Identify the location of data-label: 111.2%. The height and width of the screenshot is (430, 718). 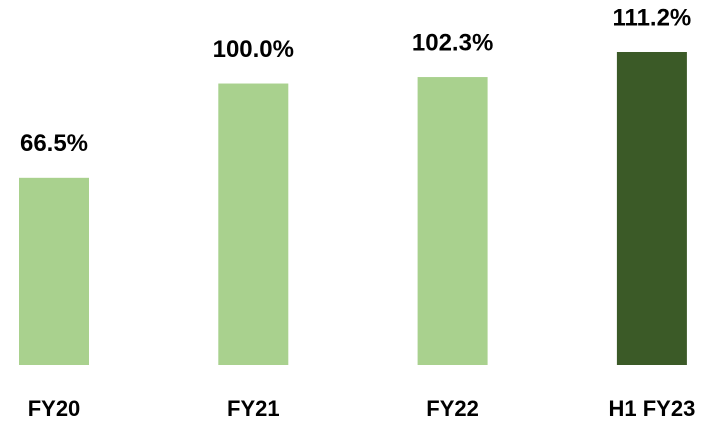
(652, 17).